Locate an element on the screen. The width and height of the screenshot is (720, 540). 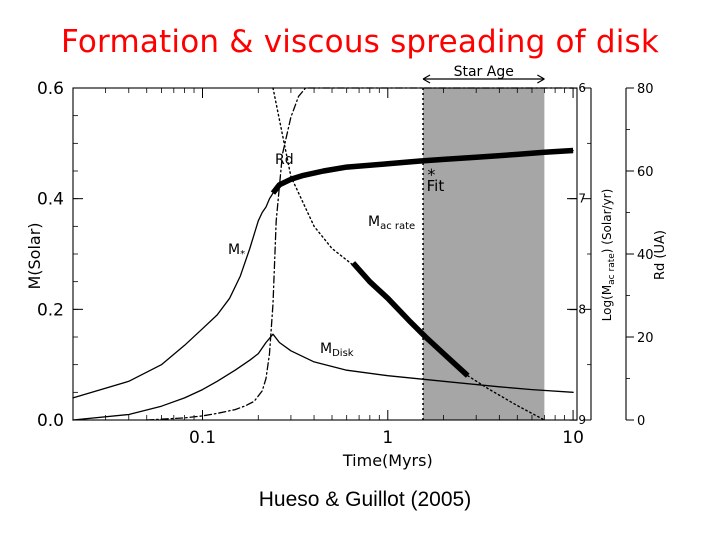
curve-label-rd: Rd is located at coordinates (284, 160).